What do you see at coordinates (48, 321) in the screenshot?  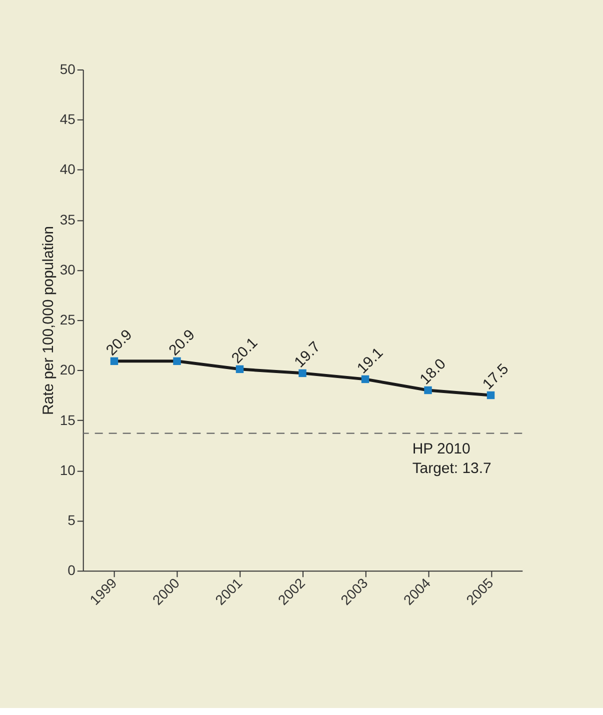 I see `y-axis-title: Rate per 100,000 population` at bounding box center [48, 321].